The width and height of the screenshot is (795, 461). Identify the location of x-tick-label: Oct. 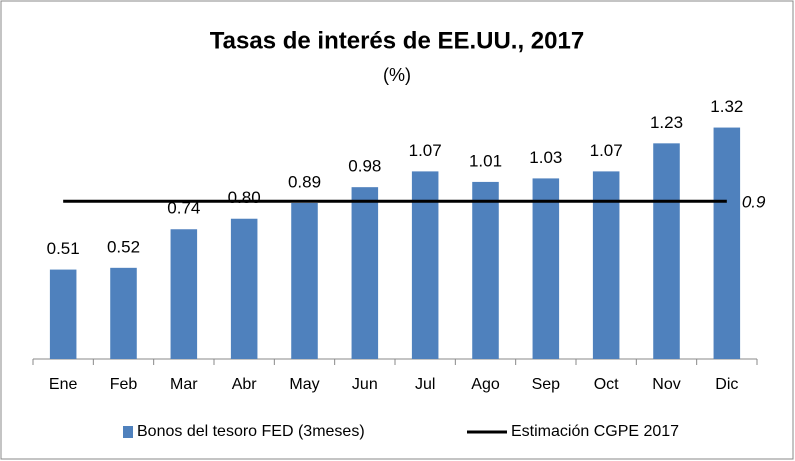
(606, 384).